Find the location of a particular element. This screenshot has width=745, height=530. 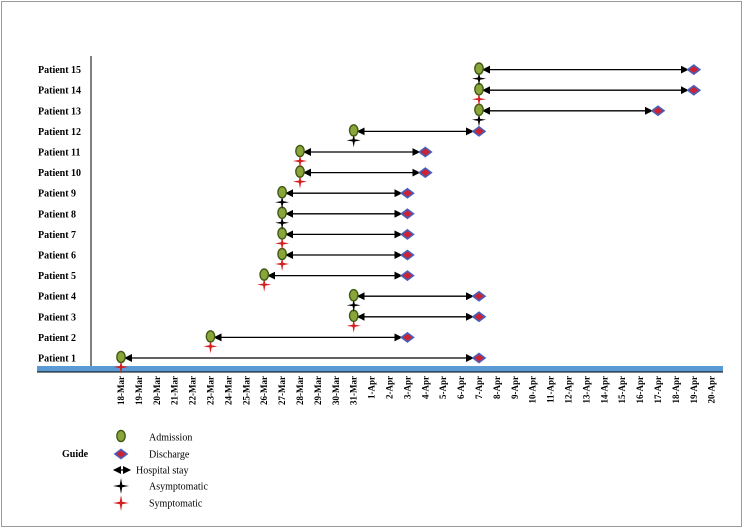

x-tick-label: 20-Apr is located at coordinates (712, 390).